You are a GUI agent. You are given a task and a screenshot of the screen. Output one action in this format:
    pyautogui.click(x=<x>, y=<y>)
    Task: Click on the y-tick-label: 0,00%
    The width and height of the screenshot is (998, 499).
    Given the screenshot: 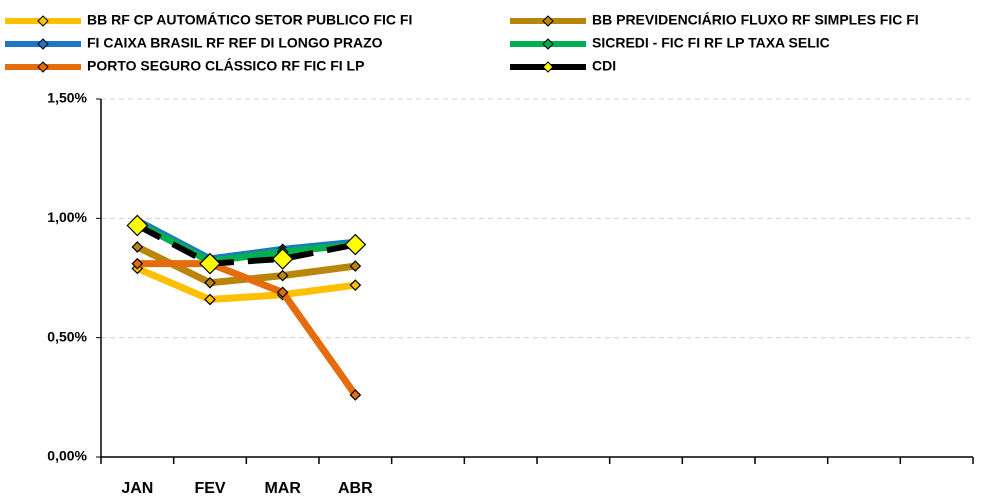 What is the action you would take?
    pyautogui.click(x=67, y=456)
    